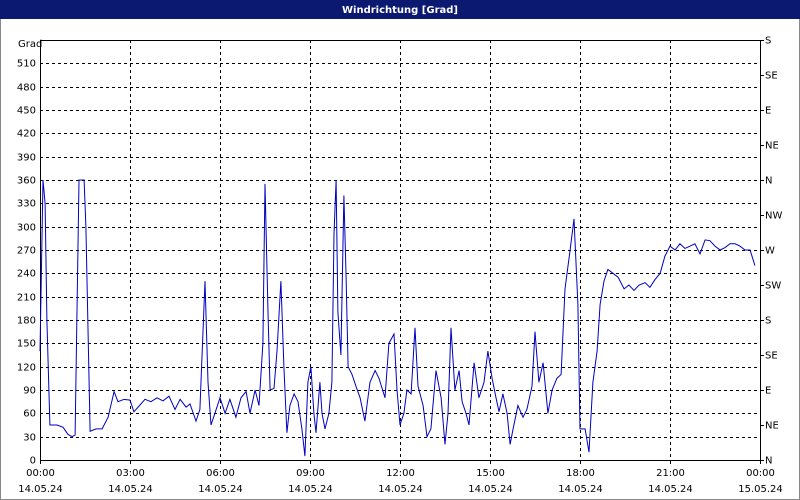 This screenshot has height=500, width=800. What do you see at coordinates (26, 251) in the screenshot?
I see `y-tick-label: 270` at bounding box center [26, 251].